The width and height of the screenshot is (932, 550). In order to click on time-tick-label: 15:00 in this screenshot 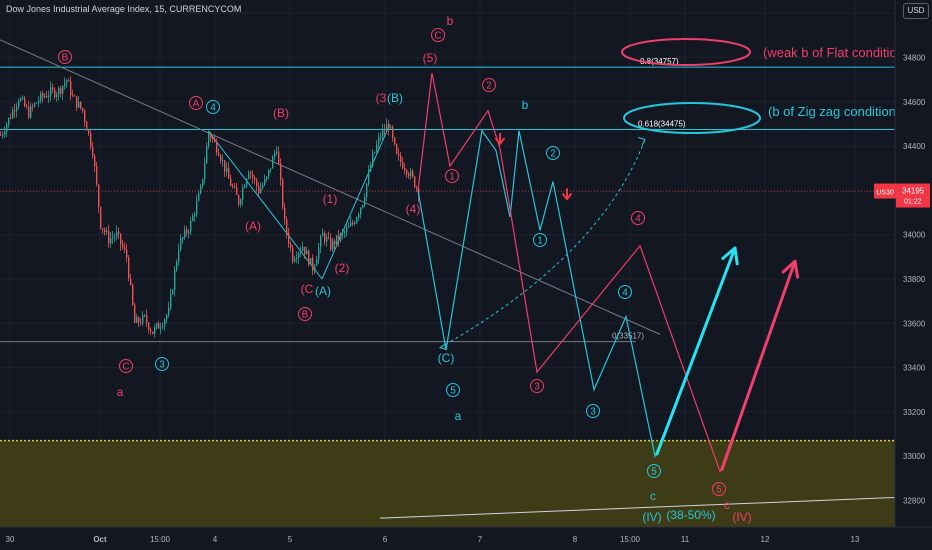, I will do `click(160, 539)`.